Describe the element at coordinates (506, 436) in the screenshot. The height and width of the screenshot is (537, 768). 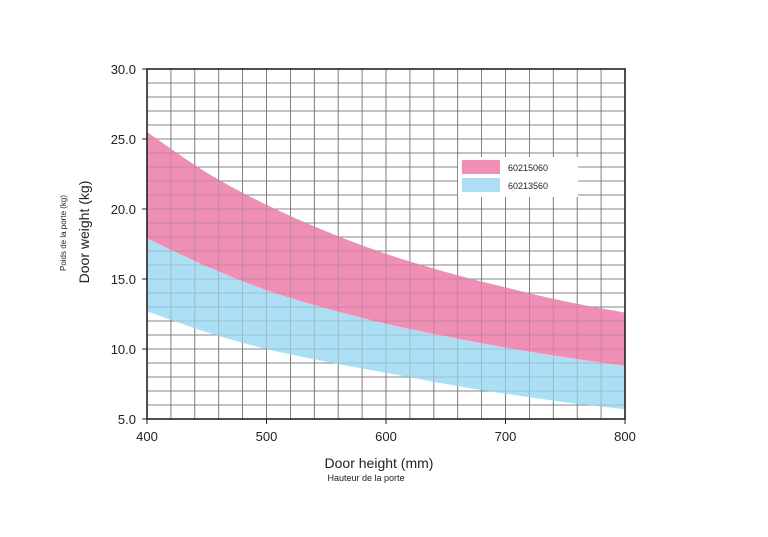
I see `x-tick-label: 700` at that location.